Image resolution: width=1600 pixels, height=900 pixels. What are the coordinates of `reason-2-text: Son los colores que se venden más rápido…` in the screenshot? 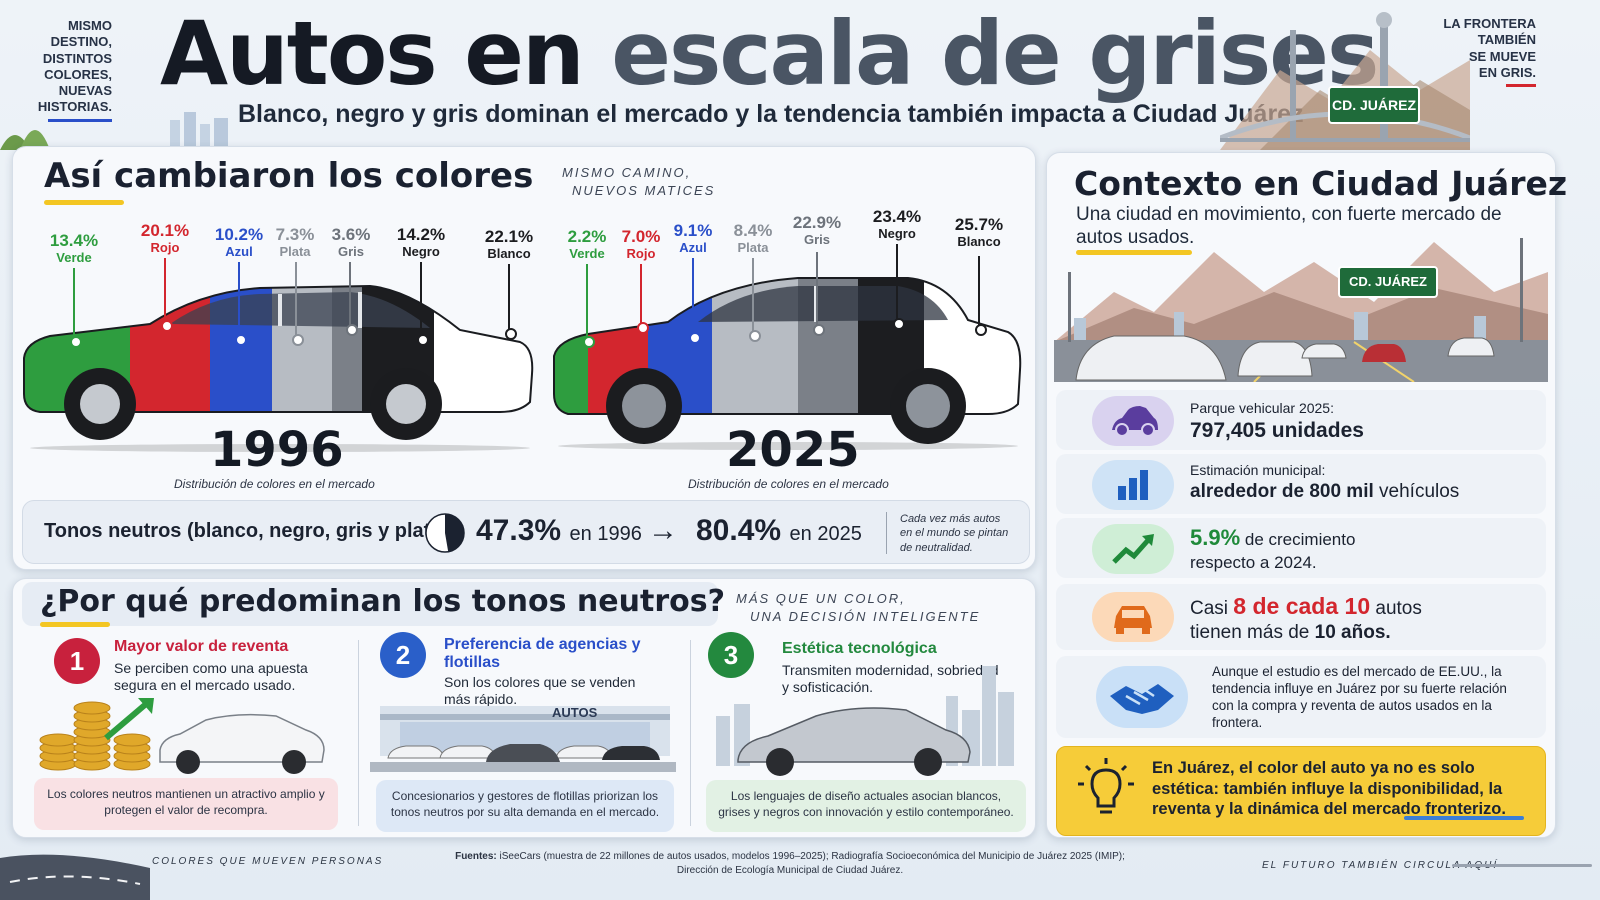 It's located at (540, 690).